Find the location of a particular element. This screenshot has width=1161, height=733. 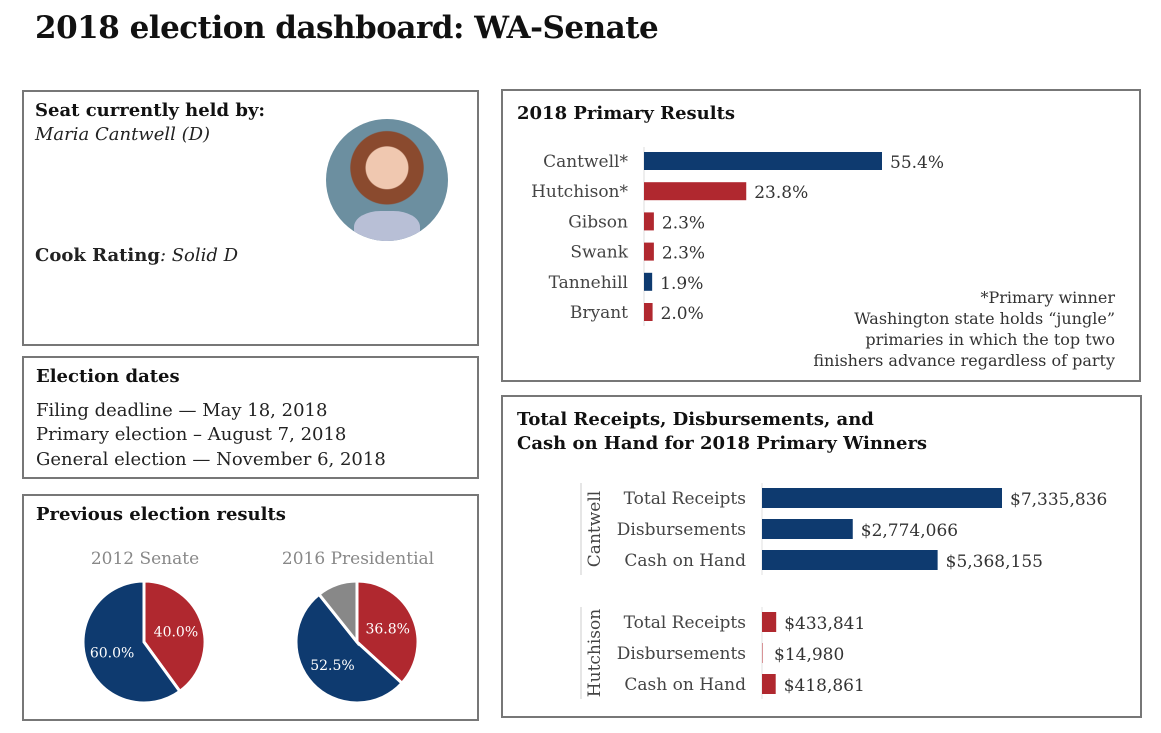

finance-title-2: Cash on Hand for 2018 Primary Winners is located at coordinates (722, 443).